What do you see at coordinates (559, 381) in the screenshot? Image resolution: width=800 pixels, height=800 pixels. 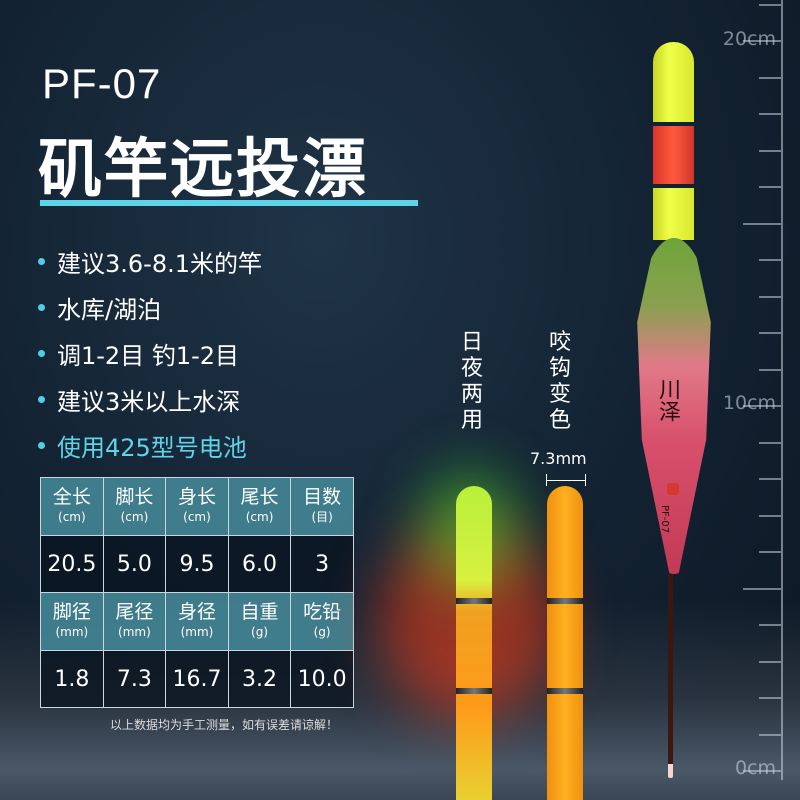 I see `label-bite-color: 咬钩变色` at bounding box center [559, 381].